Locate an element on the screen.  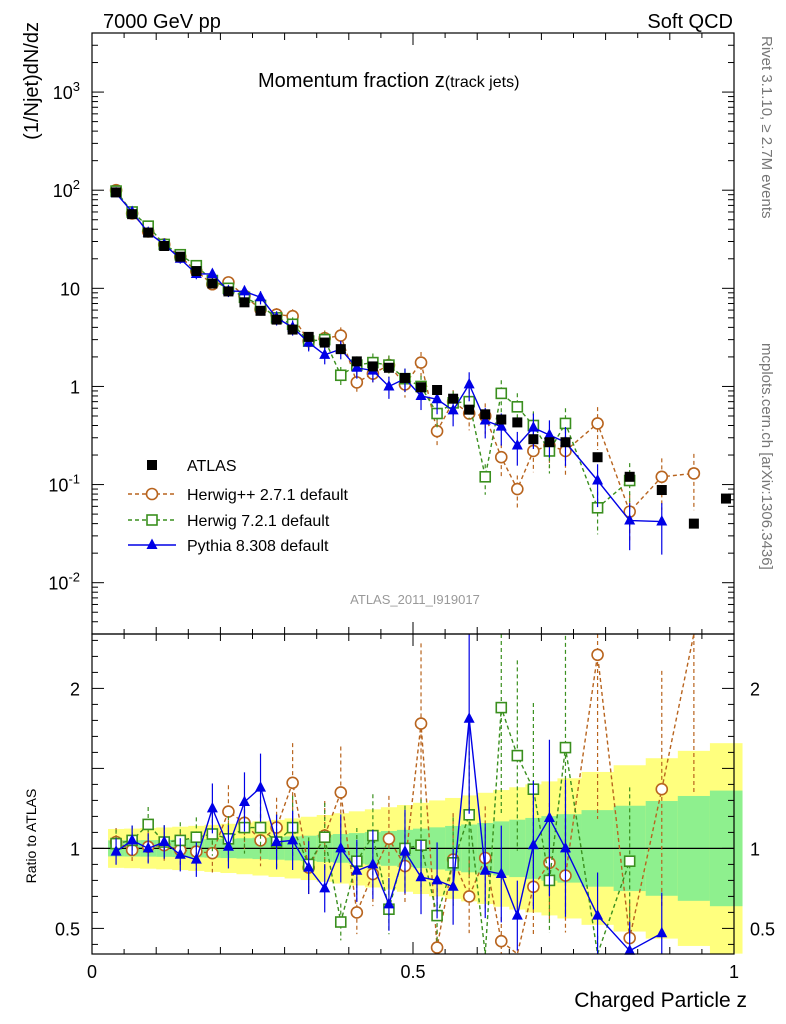
y-tick-label-top: 10³ is located at coordinates (66, 91).